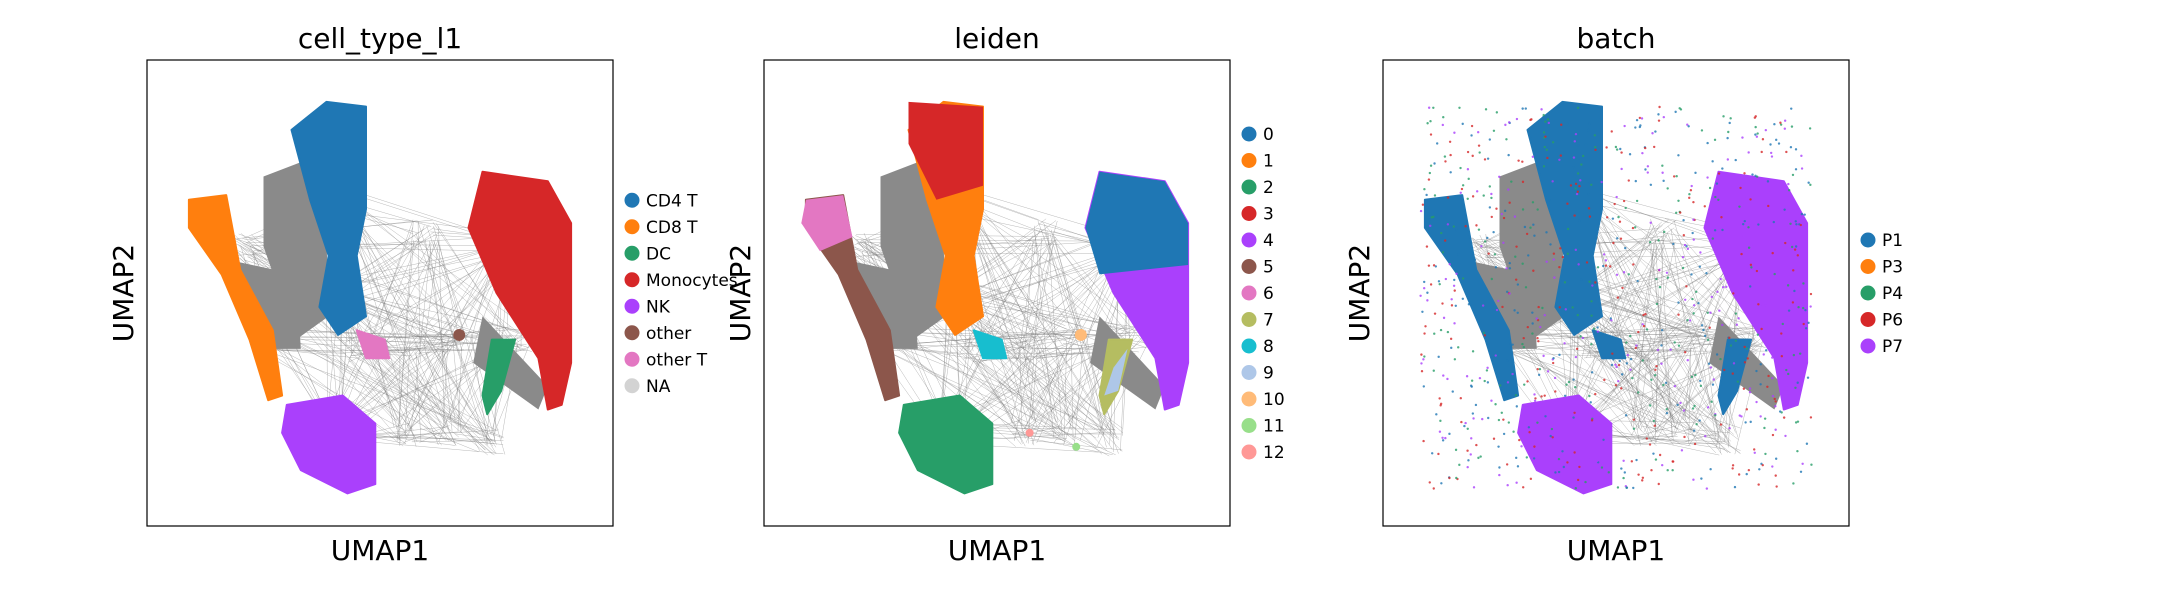  Describe the element at coordinates (380, 38) in the screenshot. I see `panel-title: cell_type_l1` at that location.